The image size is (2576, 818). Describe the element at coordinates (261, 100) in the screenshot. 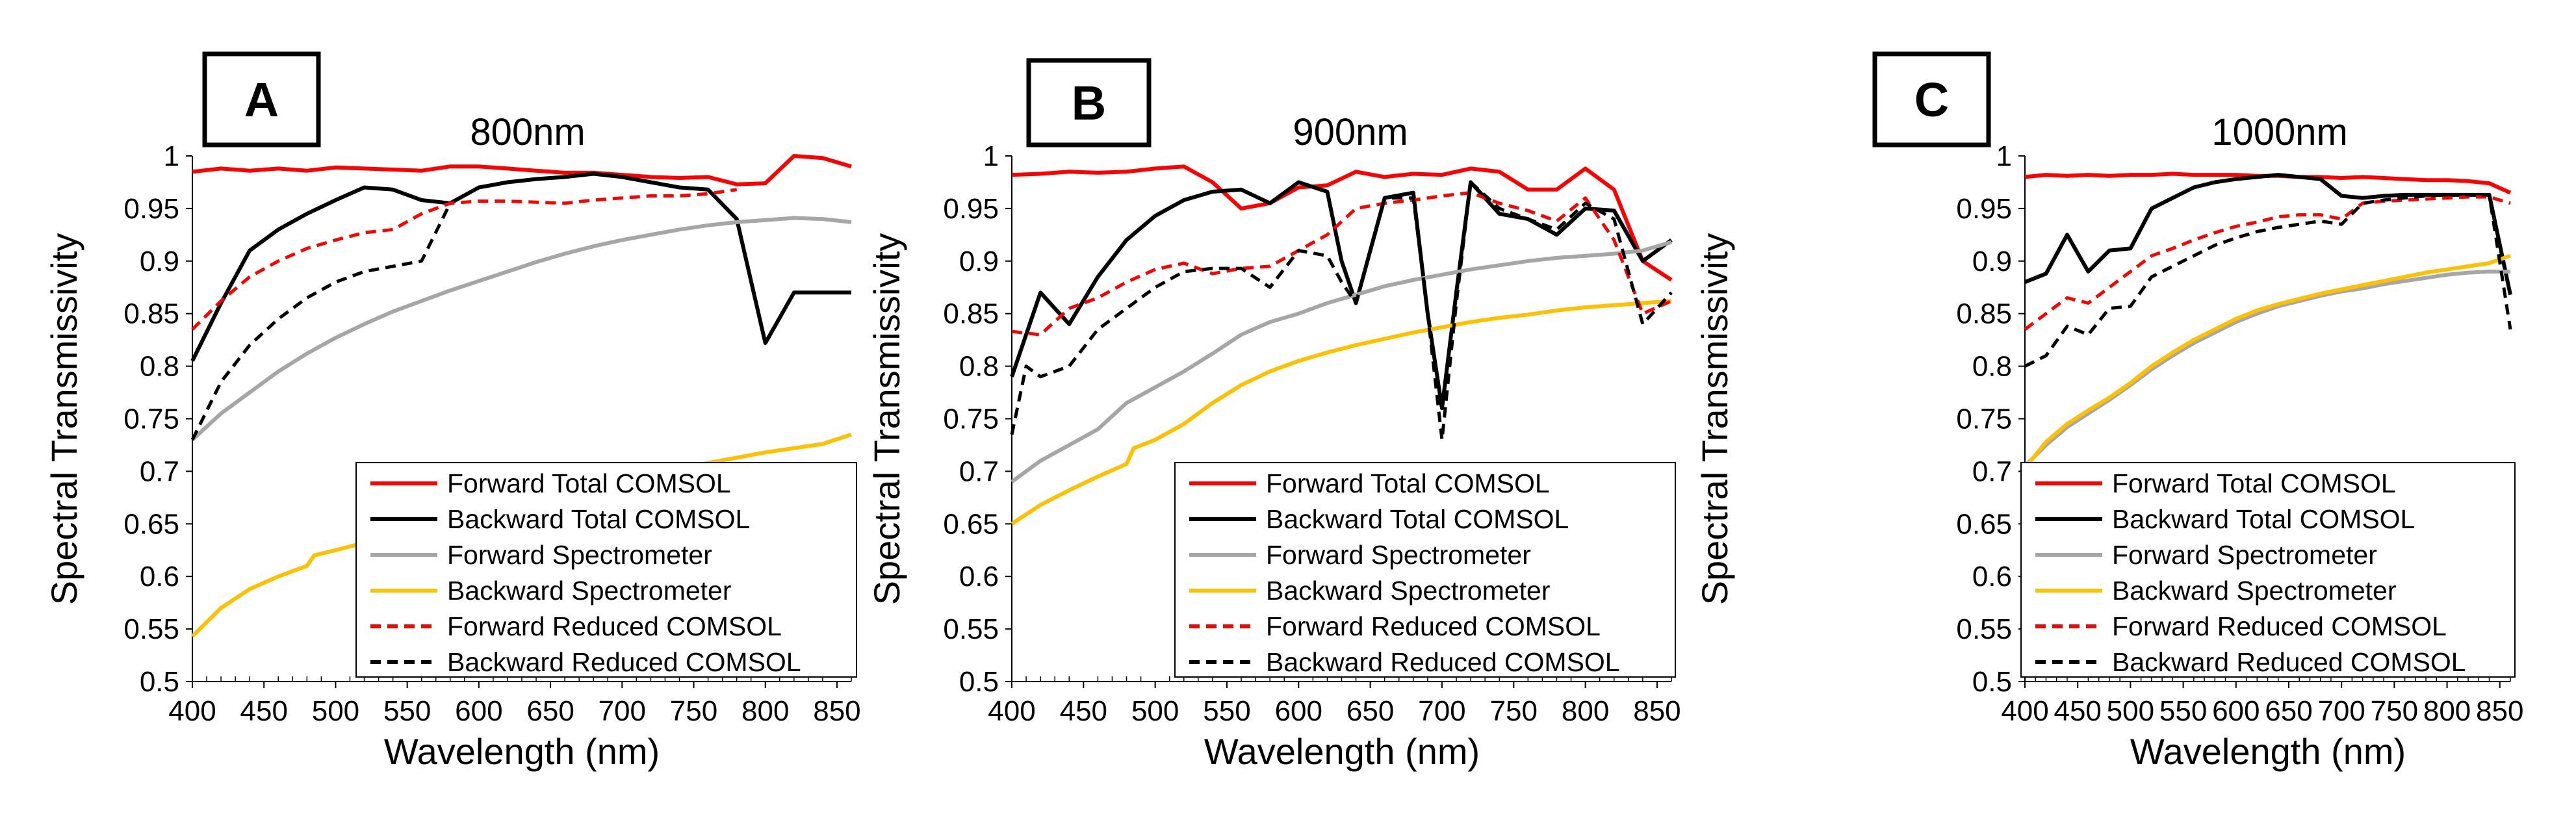

I see `panel-label: A` at that location.